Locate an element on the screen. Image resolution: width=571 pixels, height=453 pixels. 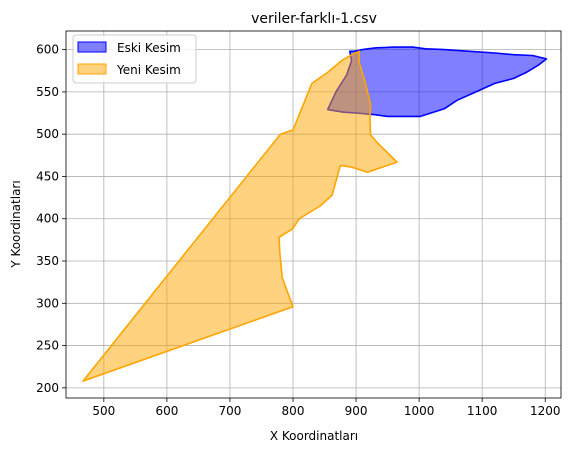
y-tick-label: 200 is located at coordinates (47, 388).